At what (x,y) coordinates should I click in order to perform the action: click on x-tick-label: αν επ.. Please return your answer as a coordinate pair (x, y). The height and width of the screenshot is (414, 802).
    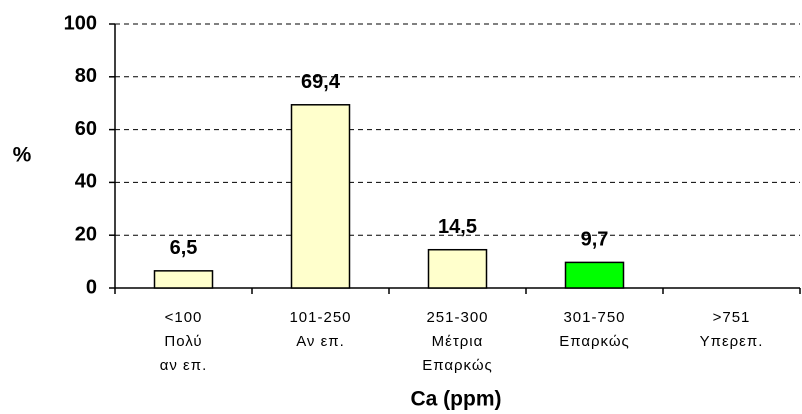
    Looking at the image, I should click on (184, 365).